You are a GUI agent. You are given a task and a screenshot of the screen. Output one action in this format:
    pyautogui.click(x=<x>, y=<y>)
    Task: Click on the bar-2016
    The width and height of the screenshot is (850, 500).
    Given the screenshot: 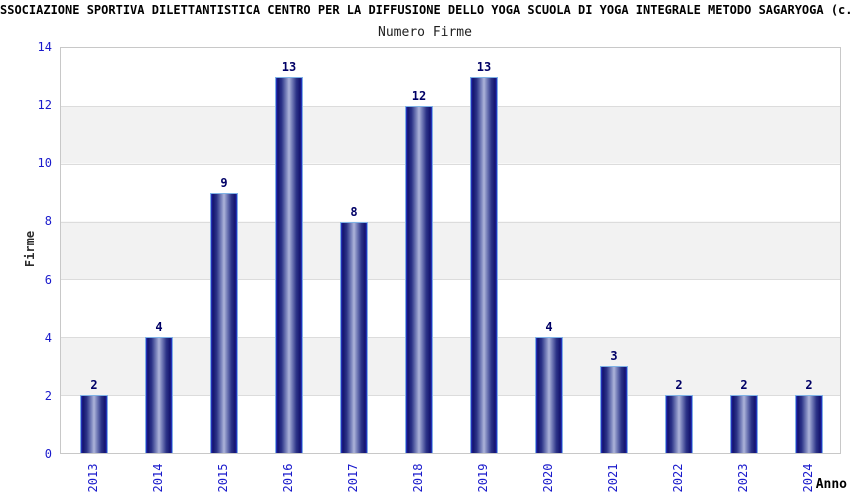 What is the action you would take?
    pyautogui.click(x=289, y=265)
    